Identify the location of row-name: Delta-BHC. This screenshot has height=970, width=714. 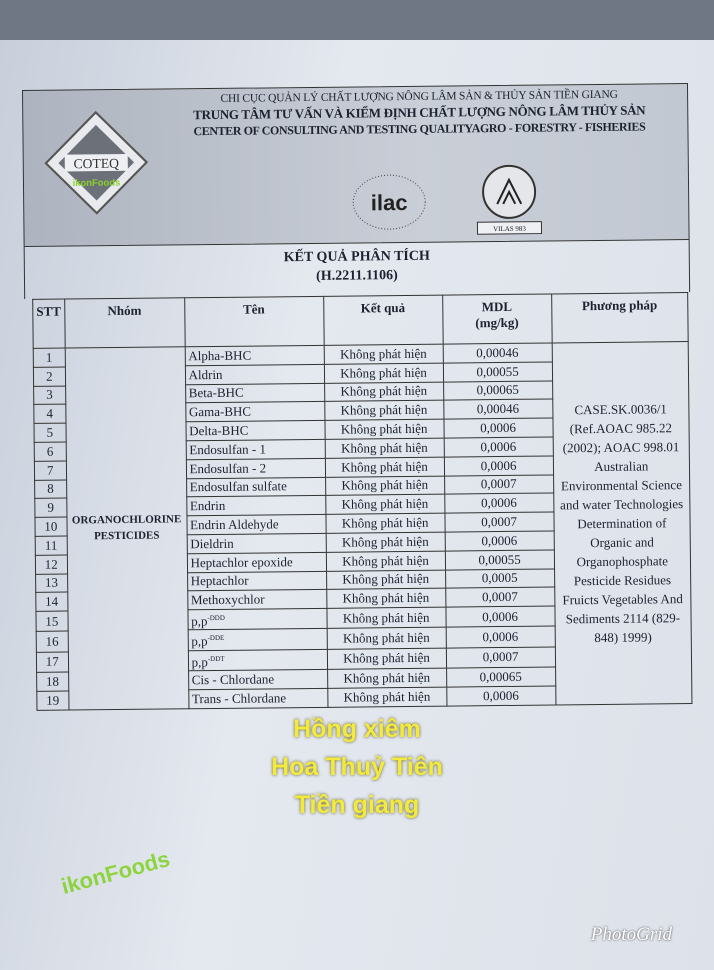
(255, 430).